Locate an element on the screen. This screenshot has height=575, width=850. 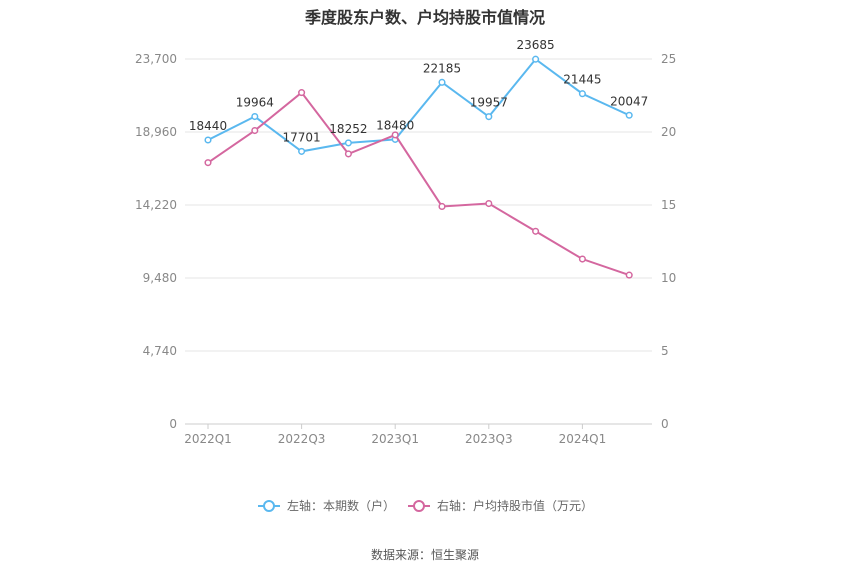
legend-holders-marker is located at coordinates (269, 506).